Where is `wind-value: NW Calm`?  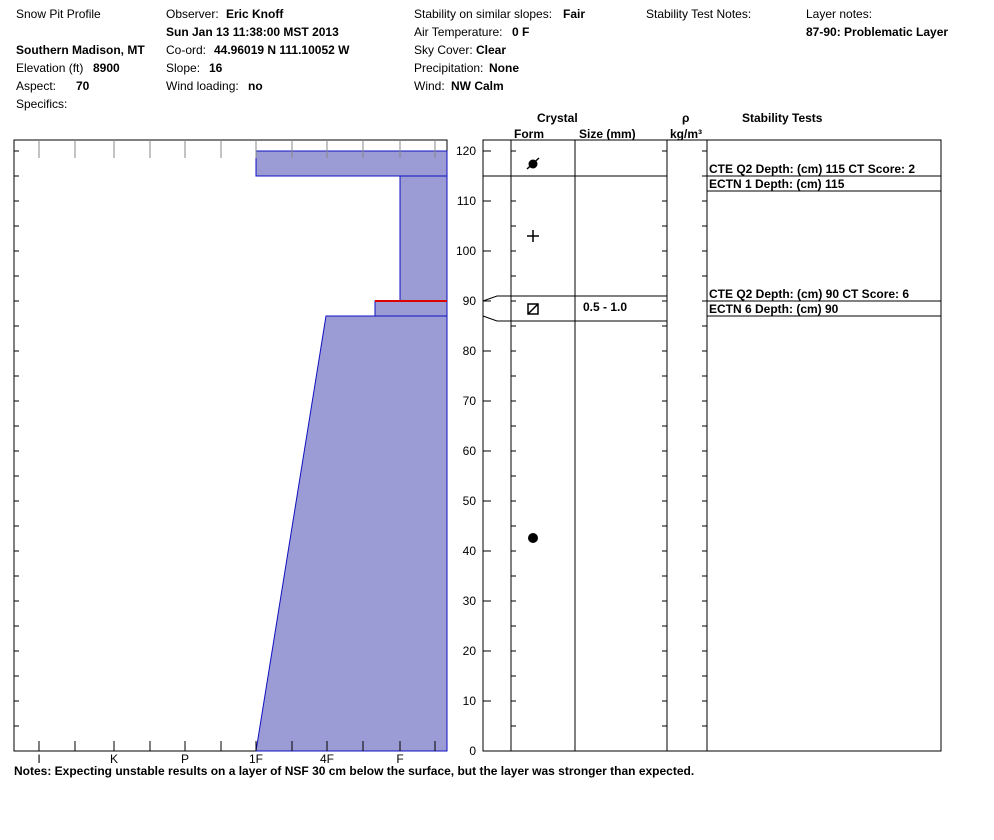 wind-value: NW Calm is located at coordinates (477, 86).